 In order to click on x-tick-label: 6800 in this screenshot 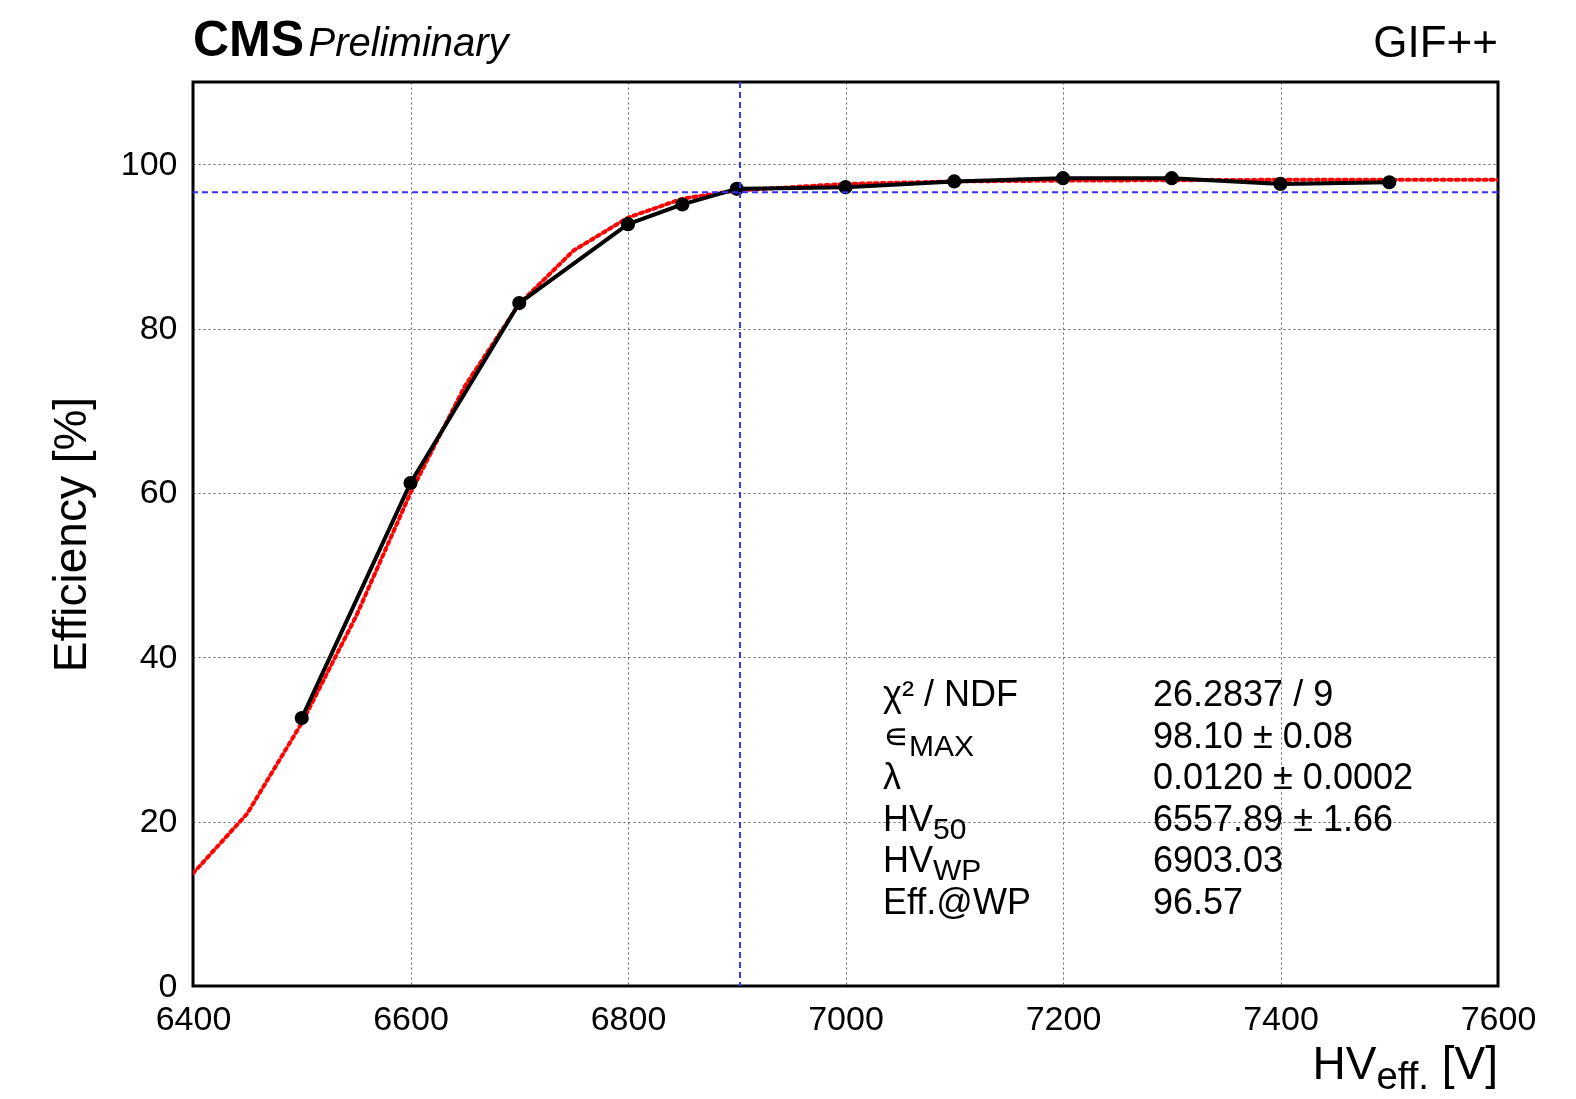, I will do `click(628, 1017)`.